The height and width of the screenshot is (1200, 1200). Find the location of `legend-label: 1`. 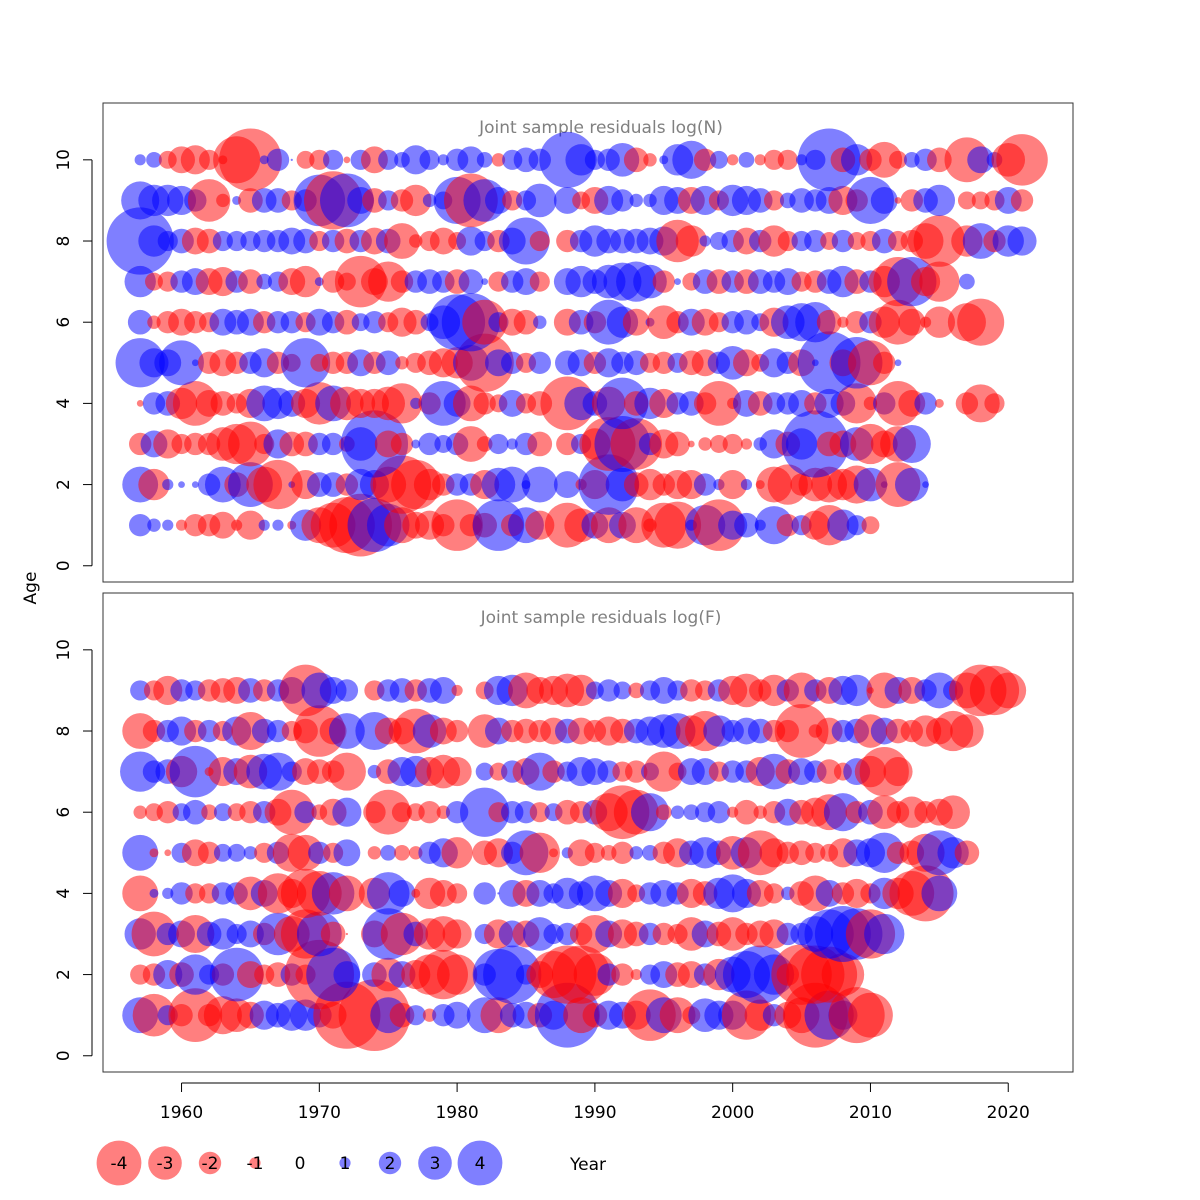

legend-label: 1 is located at coordinates (345, 1164).